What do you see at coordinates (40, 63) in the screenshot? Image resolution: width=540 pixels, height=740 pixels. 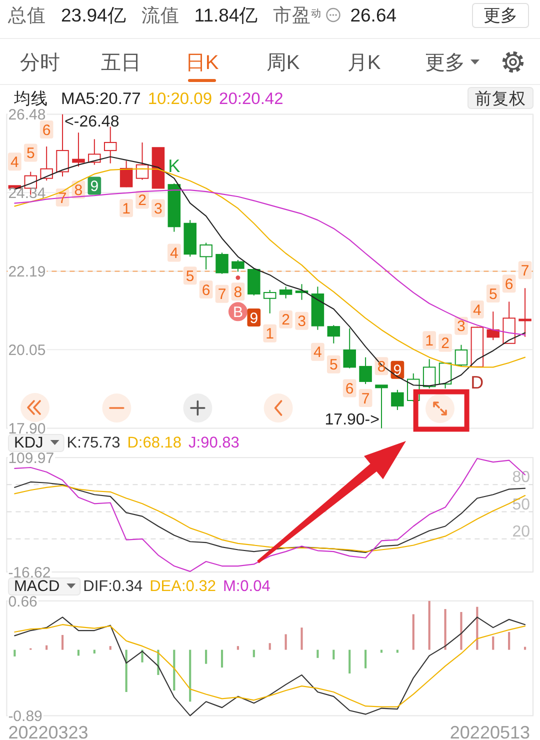 I see `category-label: 分时` at bounding box center [40, 63].